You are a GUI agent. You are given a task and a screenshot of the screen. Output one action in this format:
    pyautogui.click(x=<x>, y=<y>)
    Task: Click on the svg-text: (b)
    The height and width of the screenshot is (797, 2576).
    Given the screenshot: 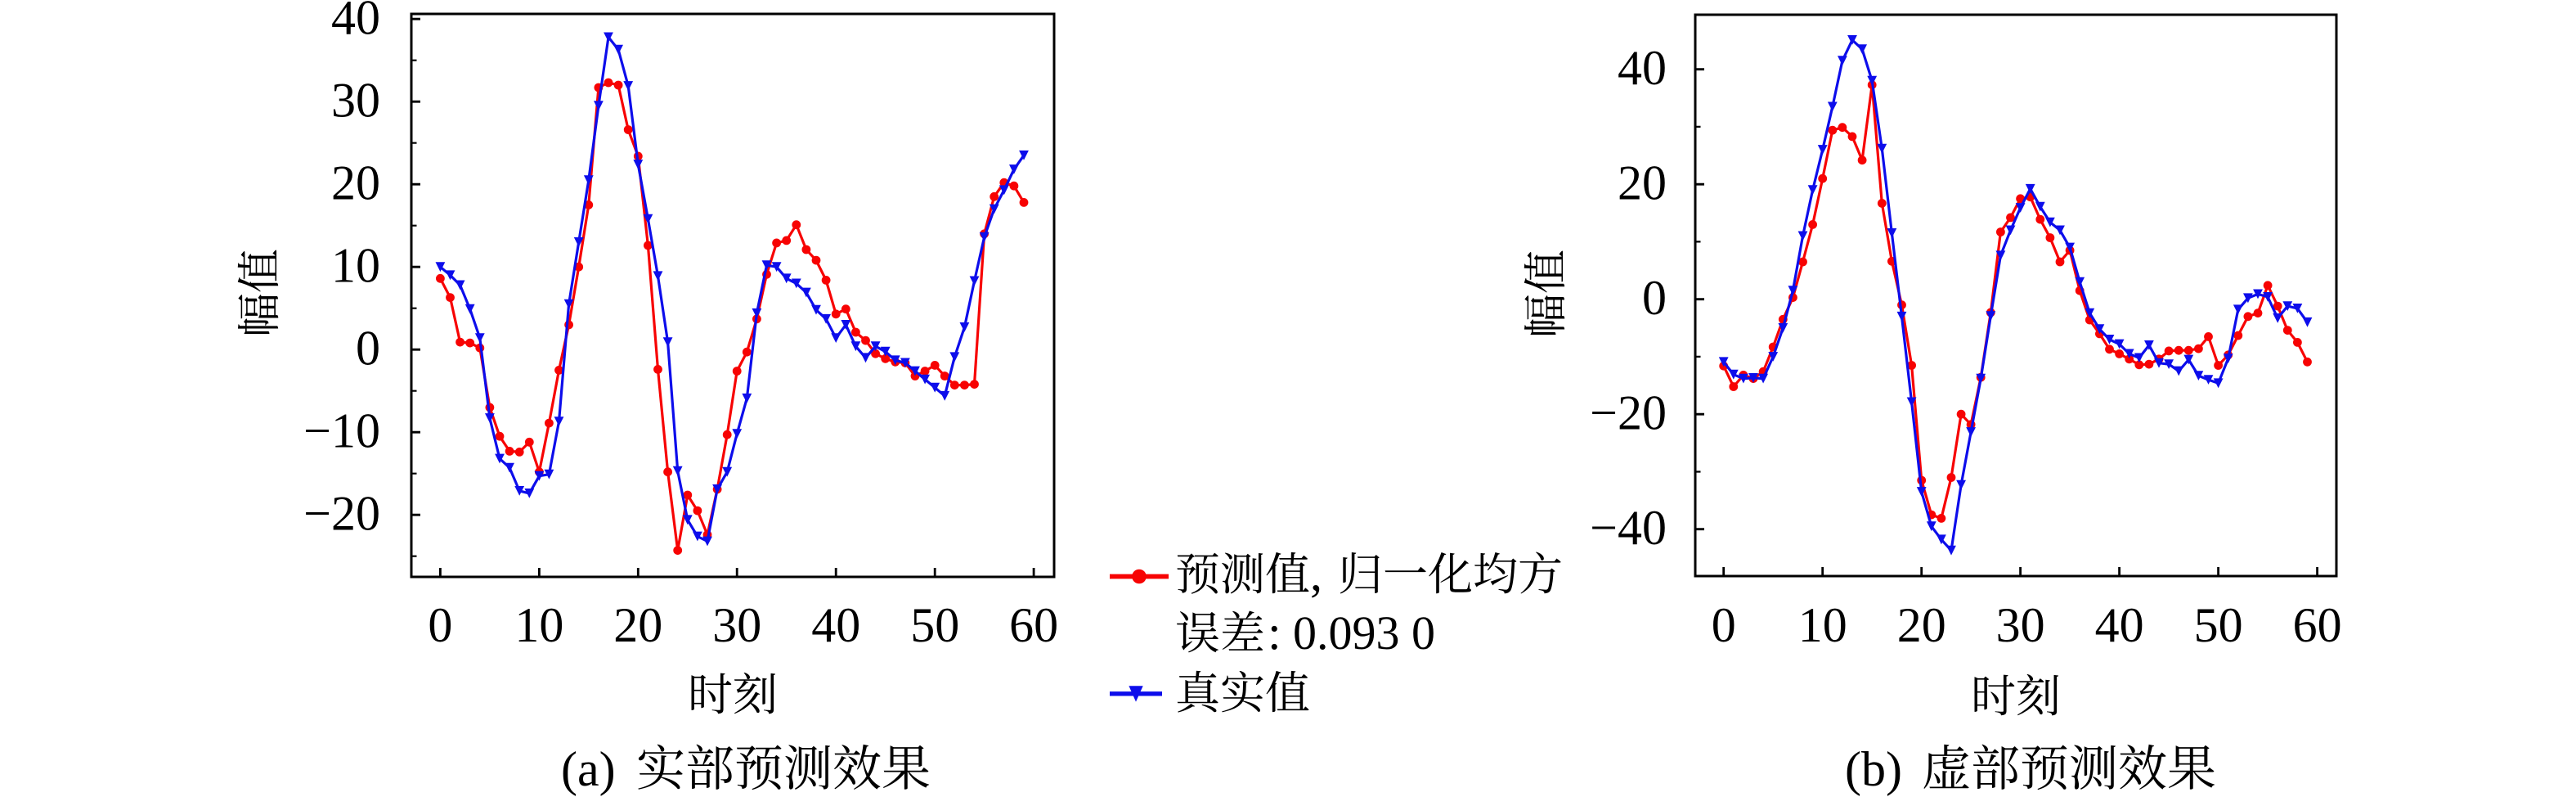 What is the action you would take?
    pyautogui.click(x=1874, y=769)
    